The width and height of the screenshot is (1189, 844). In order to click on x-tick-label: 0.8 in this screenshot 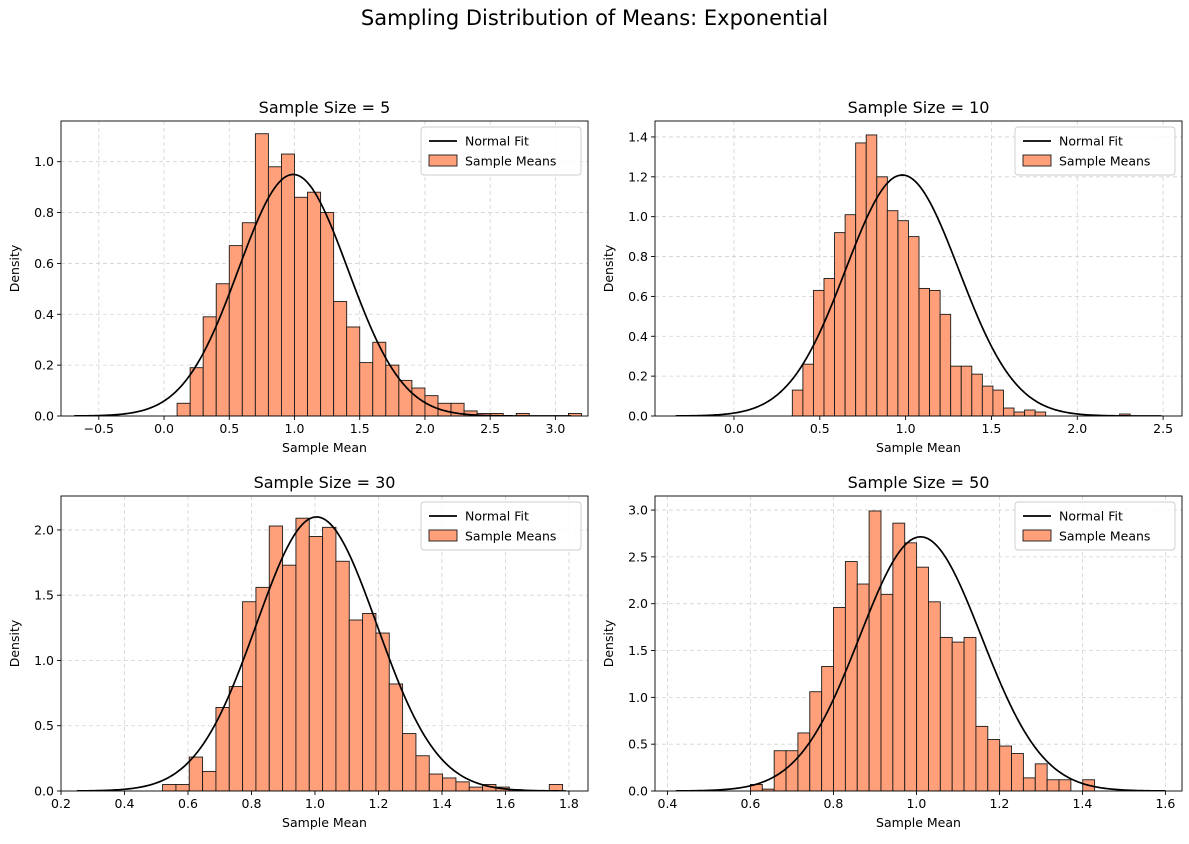, I will do `click(833, 803)`.